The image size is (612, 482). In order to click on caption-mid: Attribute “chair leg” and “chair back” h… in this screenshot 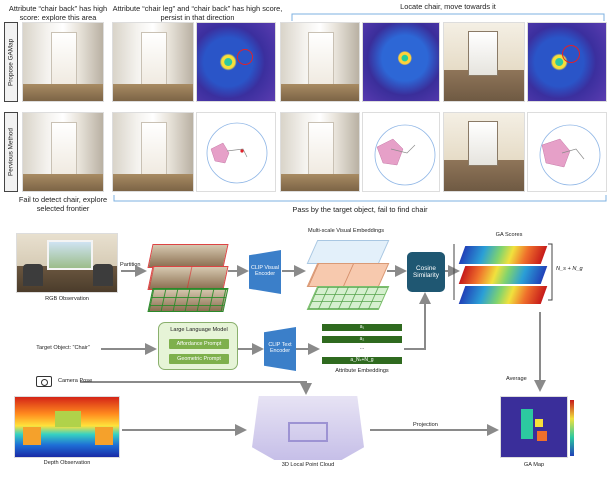, I will do `click(197, 13)`.